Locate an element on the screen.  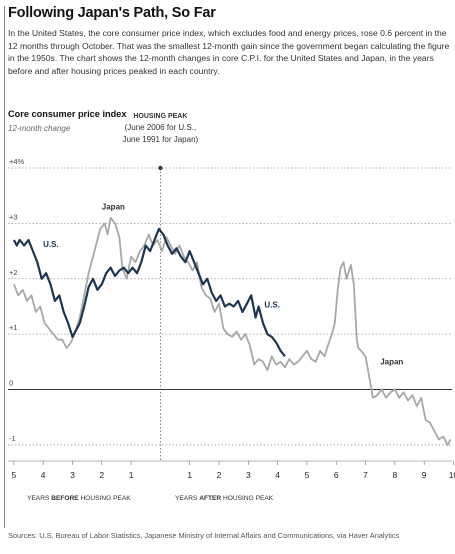
housing-peak-label: June 1991 for Japan) is located at coordinates (161, 139).